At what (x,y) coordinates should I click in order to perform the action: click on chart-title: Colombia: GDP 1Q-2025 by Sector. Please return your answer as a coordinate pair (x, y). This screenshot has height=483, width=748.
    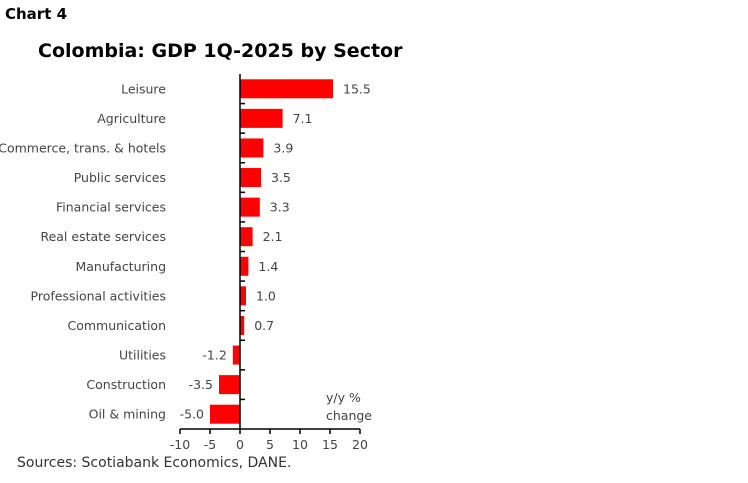
    Looking at the image, I should click on (220, 51).